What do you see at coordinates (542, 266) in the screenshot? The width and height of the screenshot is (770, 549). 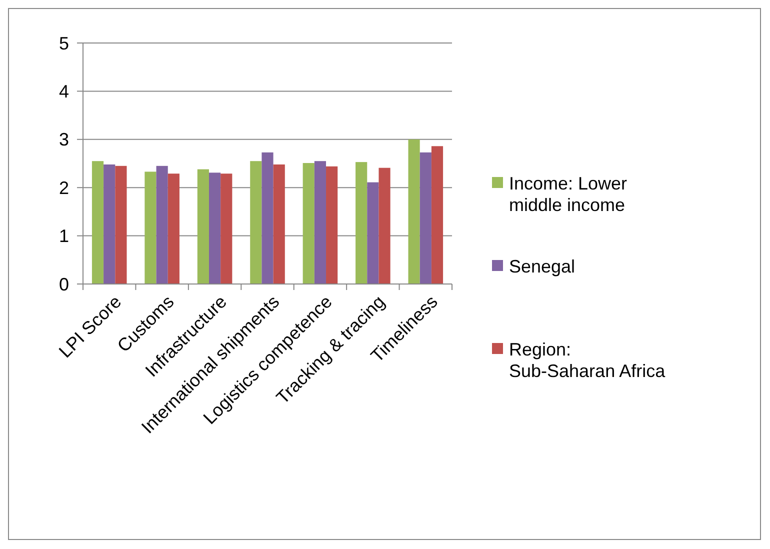 I see `legend-label: Senegal` at bounding box center [542, 266].